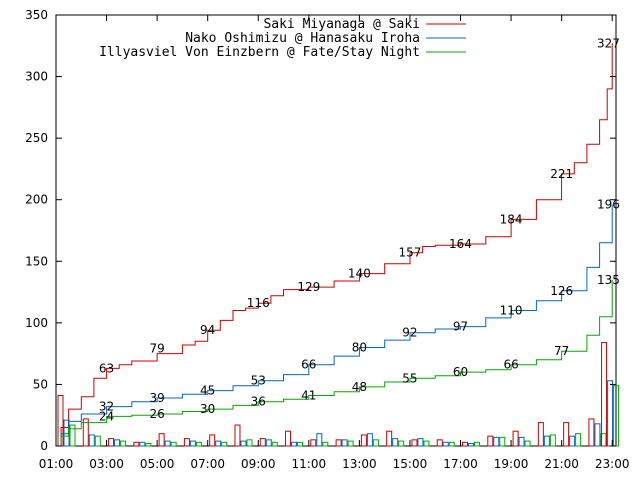 This screenshot has height=480, width=640. What do you see at coordinates (511, 311) in the screenshot?
I see `data-label-nako-oshimizu-hanasaku-iroha: 110` at bounding box center [511, 311].